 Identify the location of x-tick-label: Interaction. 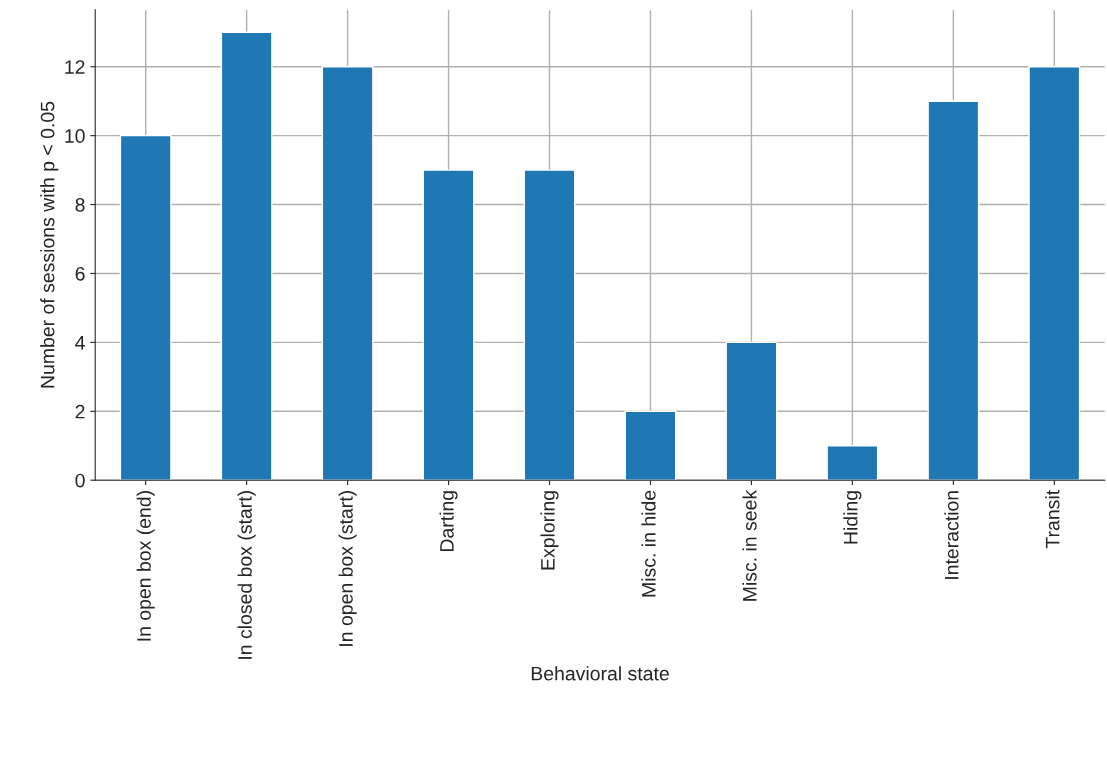
(951, 535).